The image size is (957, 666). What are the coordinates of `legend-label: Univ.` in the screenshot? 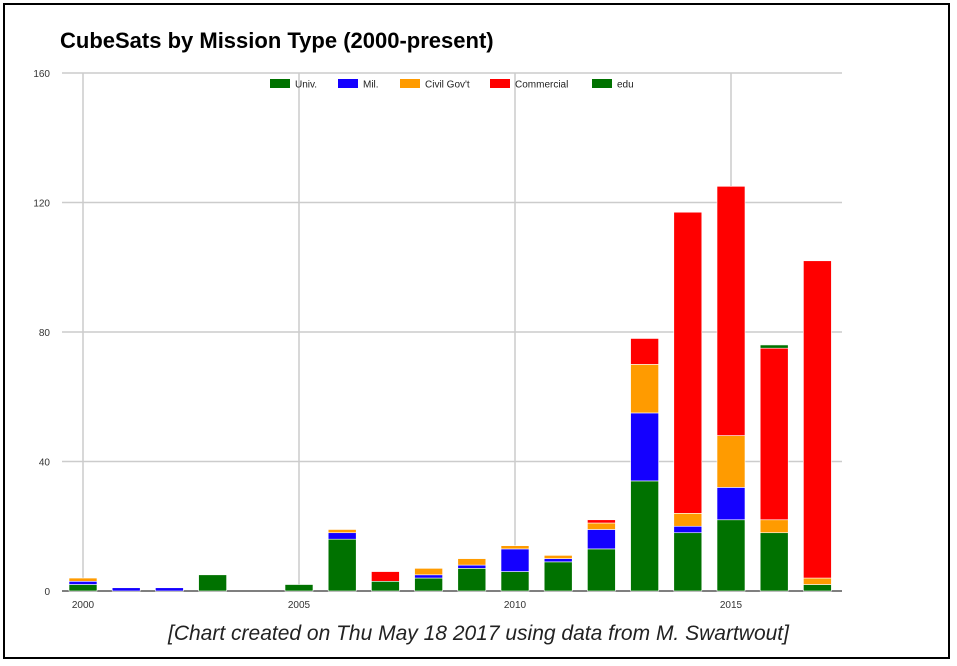 It's located at (306, 85).